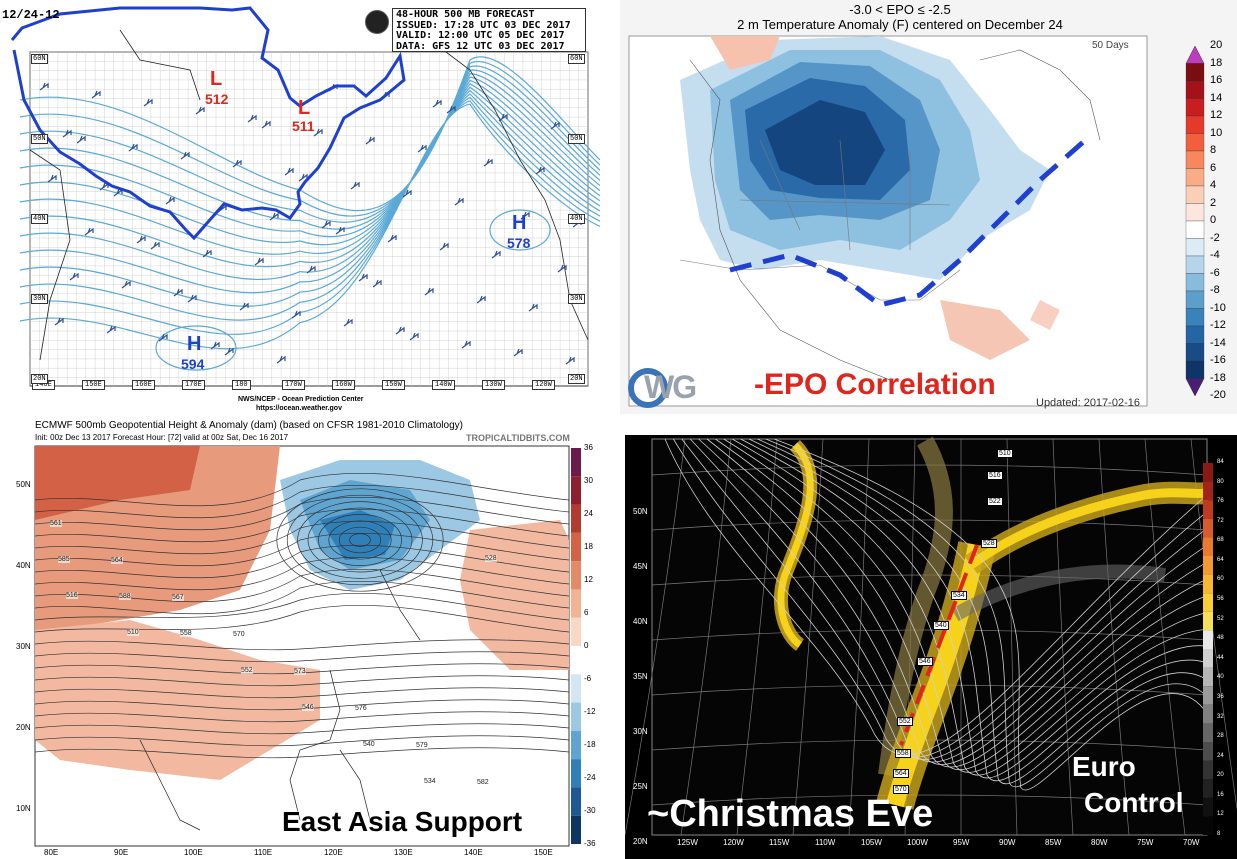  What do you see at coordinates (1220, 579) in the screenshot?
I see `colorbar-tick: 60` at bounding box center [1220, 579].